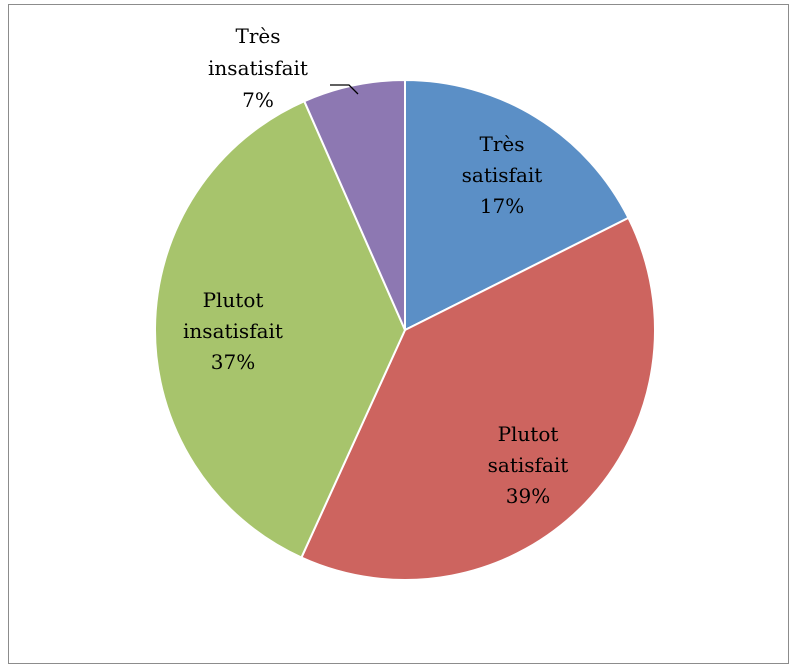  I want to click on label-plutot-satisfait-percent: 39%, so click(528, 496).